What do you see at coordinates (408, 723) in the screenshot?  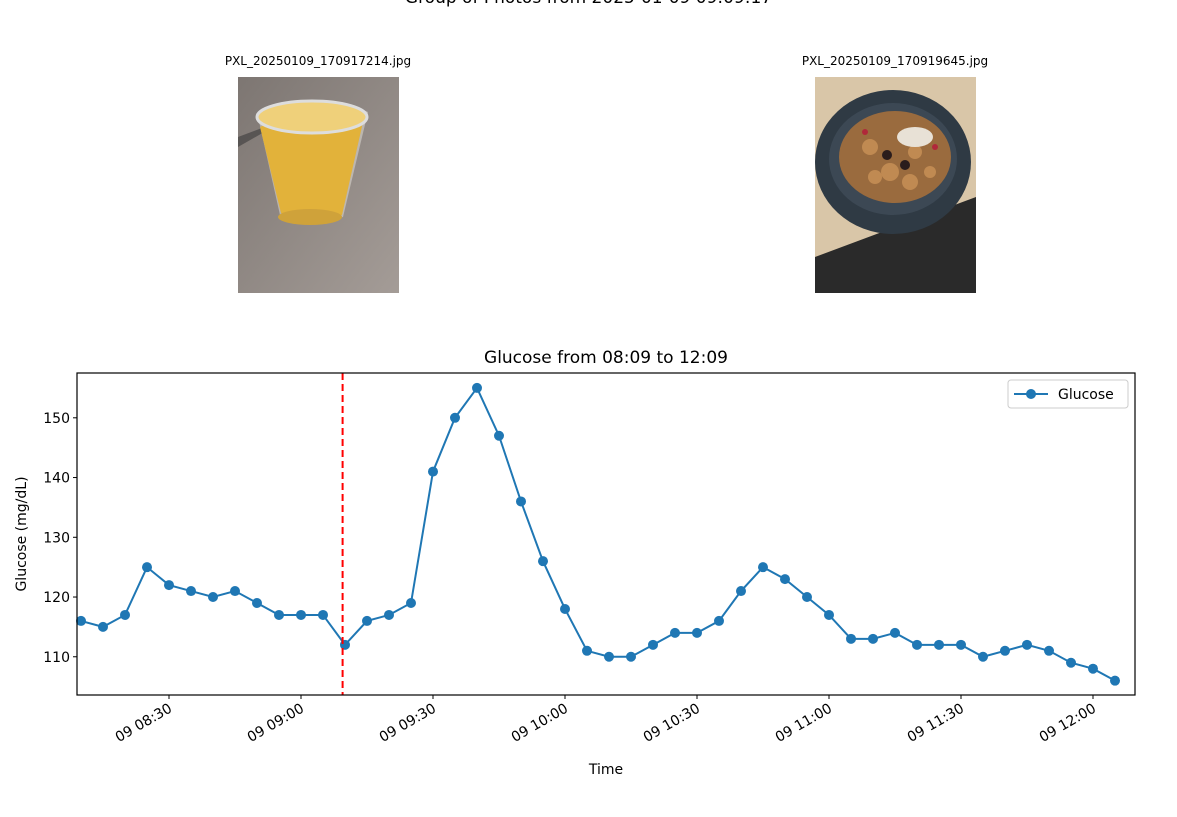 I see `x-tick-label: 09 09:30` at bounding box center [408, 723].